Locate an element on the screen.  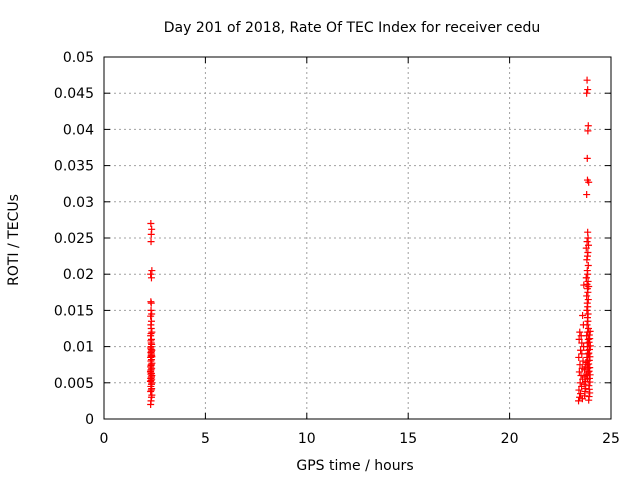
y-axis-label: ROTI / TECUs is located at coordinates (14, 240).